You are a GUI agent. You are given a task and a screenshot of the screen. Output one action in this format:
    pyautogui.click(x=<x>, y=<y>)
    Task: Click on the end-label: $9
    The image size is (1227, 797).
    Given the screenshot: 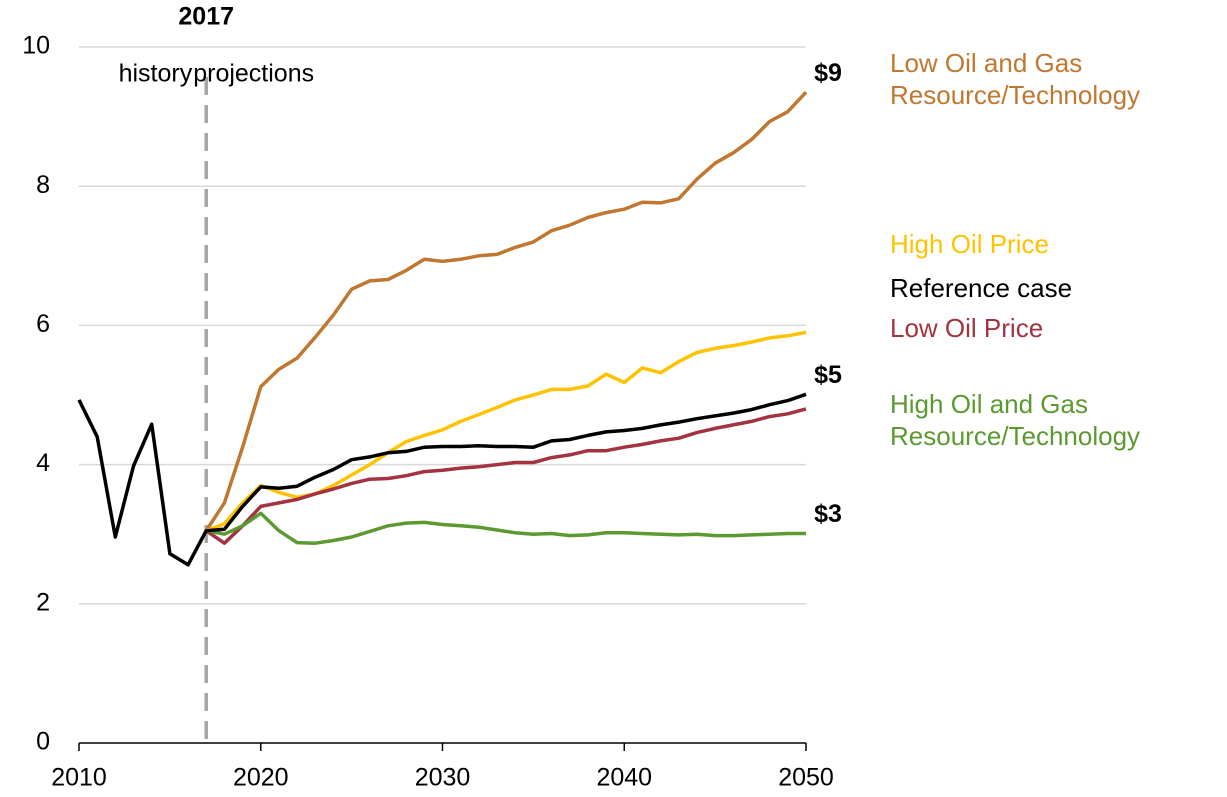 What is the action you would take?
    pyautogui.click(x=828, y=73)
    